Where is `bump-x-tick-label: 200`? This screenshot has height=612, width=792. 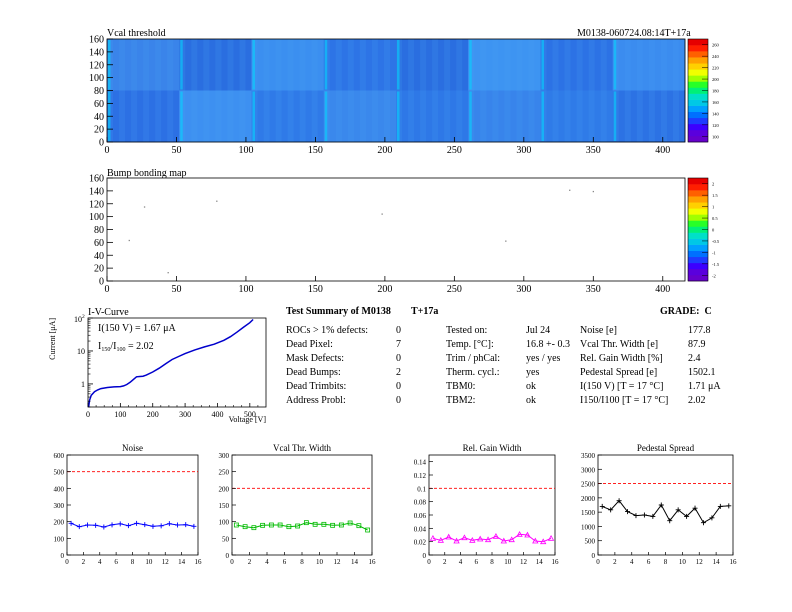
bump-x-tick-label: 200 is located at coordinates (384, 289).